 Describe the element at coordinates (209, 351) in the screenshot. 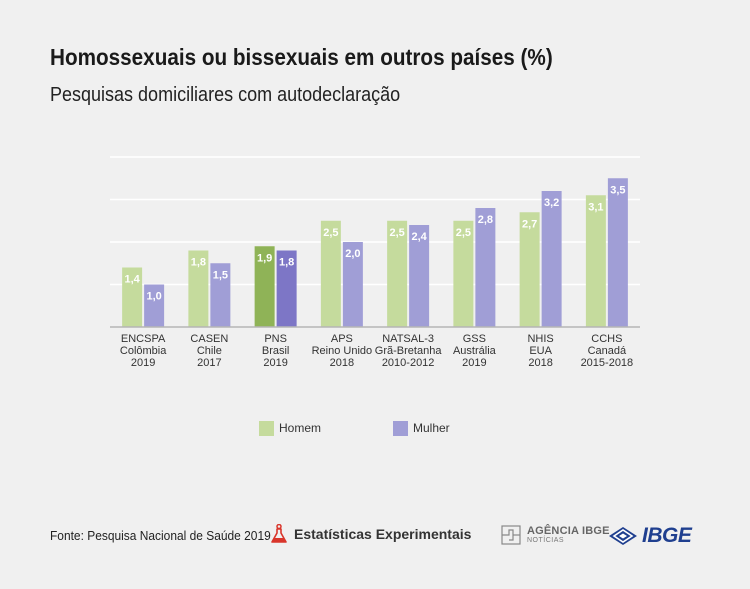

I see `category-label-1-1: Chile` at that location.